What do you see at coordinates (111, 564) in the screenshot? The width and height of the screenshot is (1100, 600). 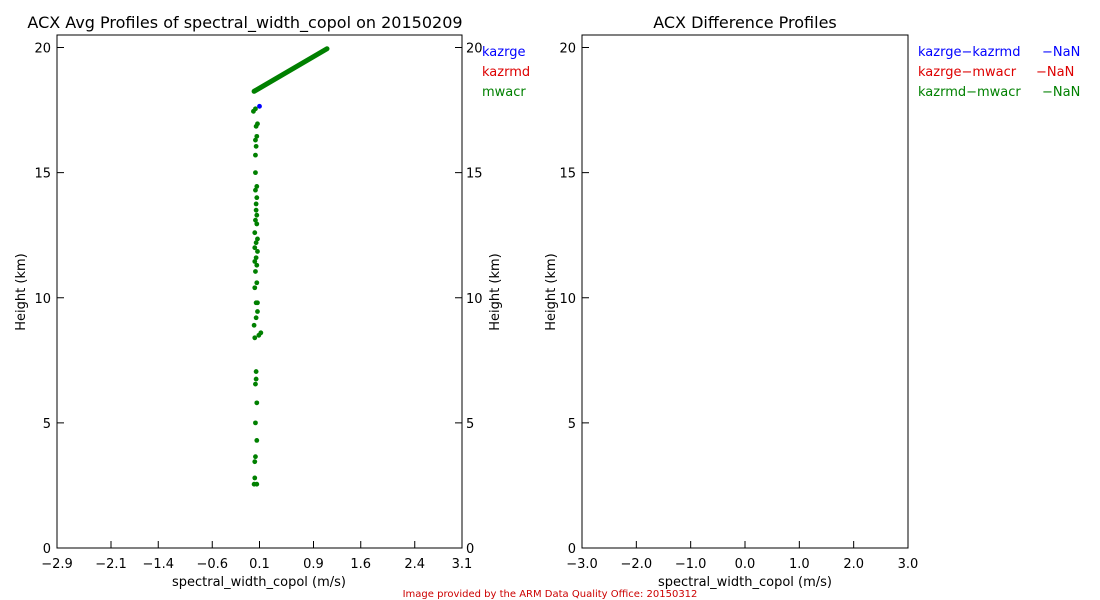 I see `x-tick-label: −2.1` at bounding box center [111, 564].